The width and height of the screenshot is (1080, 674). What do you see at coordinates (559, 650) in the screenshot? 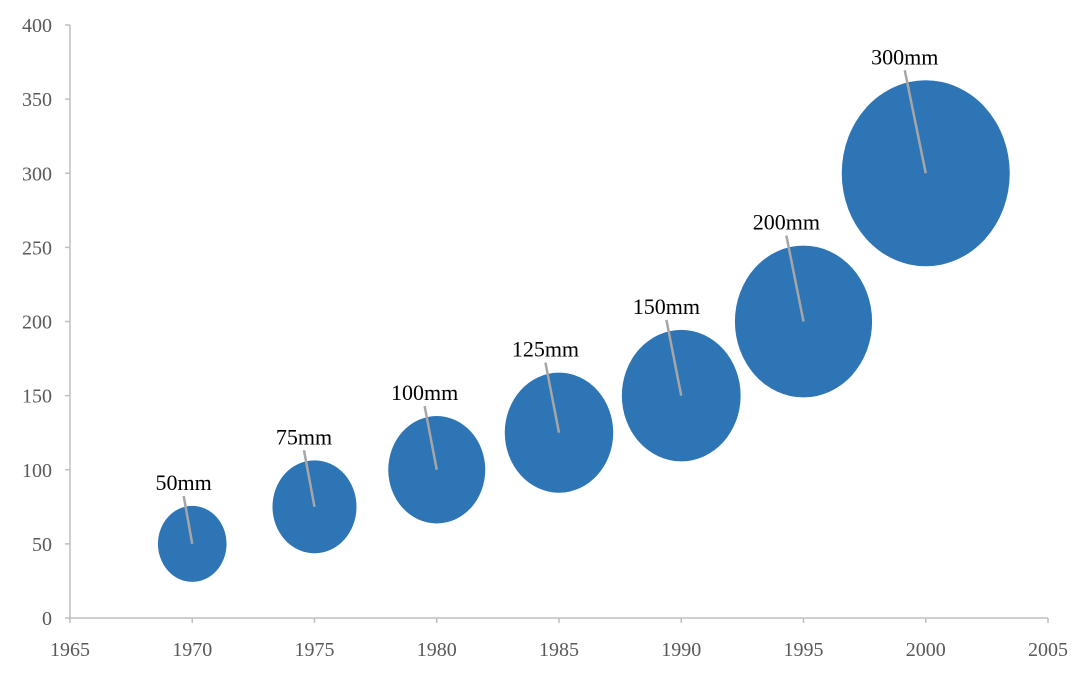
I see `x-tick-label: 1985` at bounding box center [559, 650].